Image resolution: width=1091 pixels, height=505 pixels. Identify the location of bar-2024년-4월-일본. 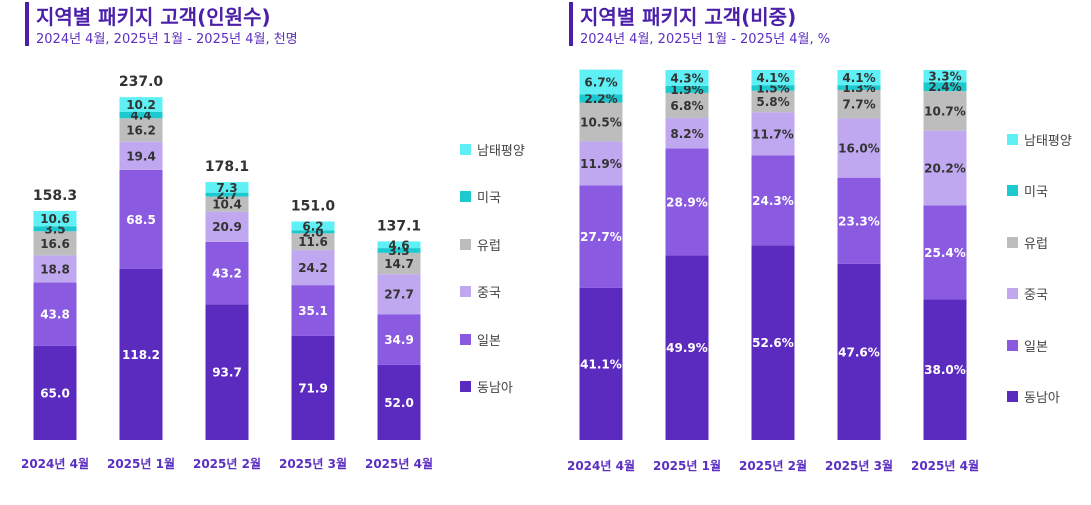
(55, 314).